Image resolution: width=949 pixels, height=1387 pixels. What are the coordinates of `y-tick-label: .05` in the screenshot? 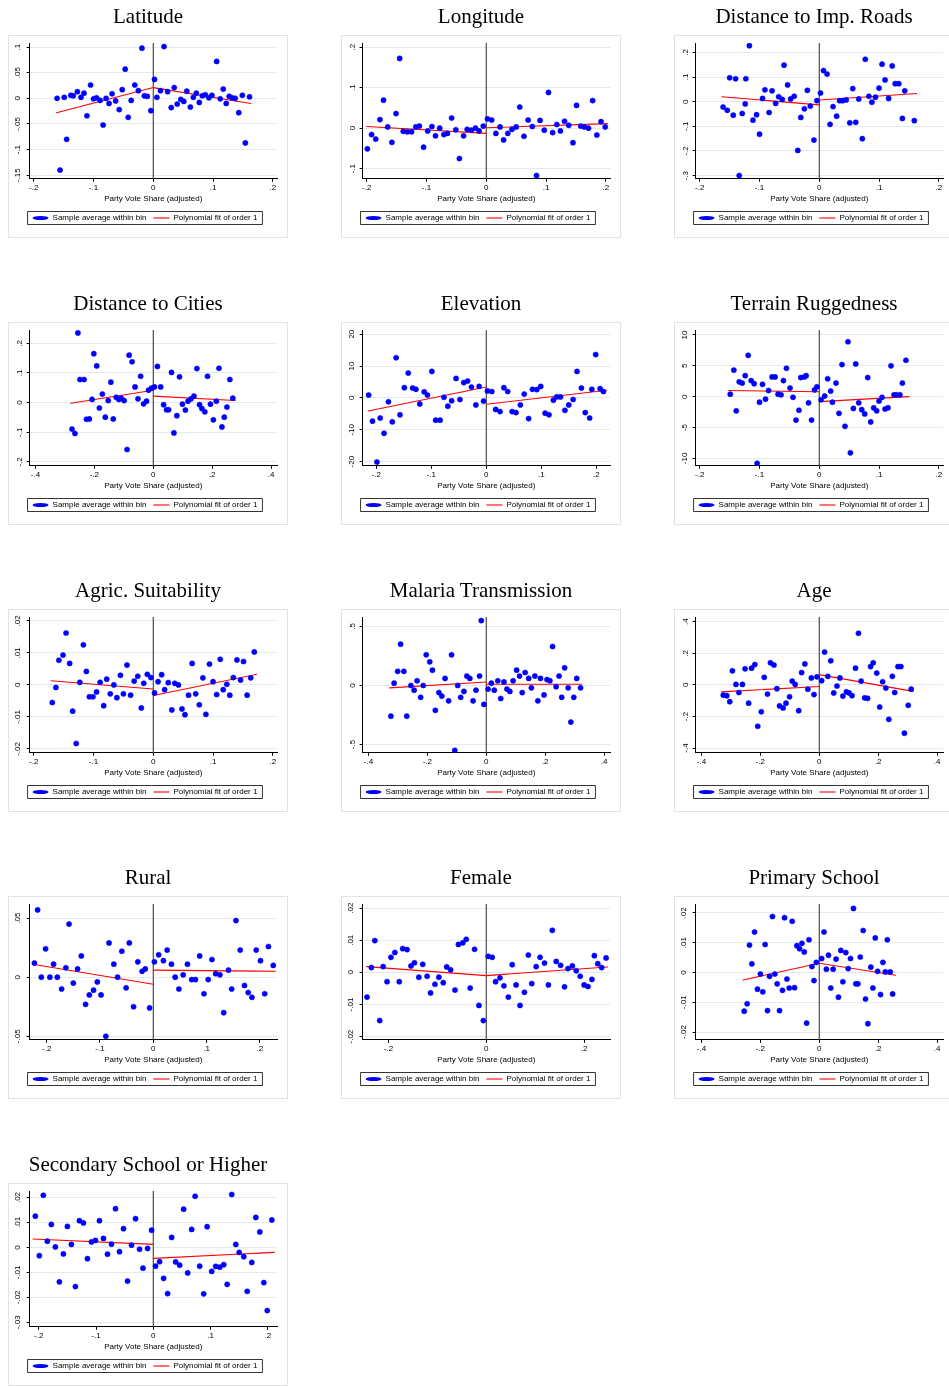 It's located at (17, 918).